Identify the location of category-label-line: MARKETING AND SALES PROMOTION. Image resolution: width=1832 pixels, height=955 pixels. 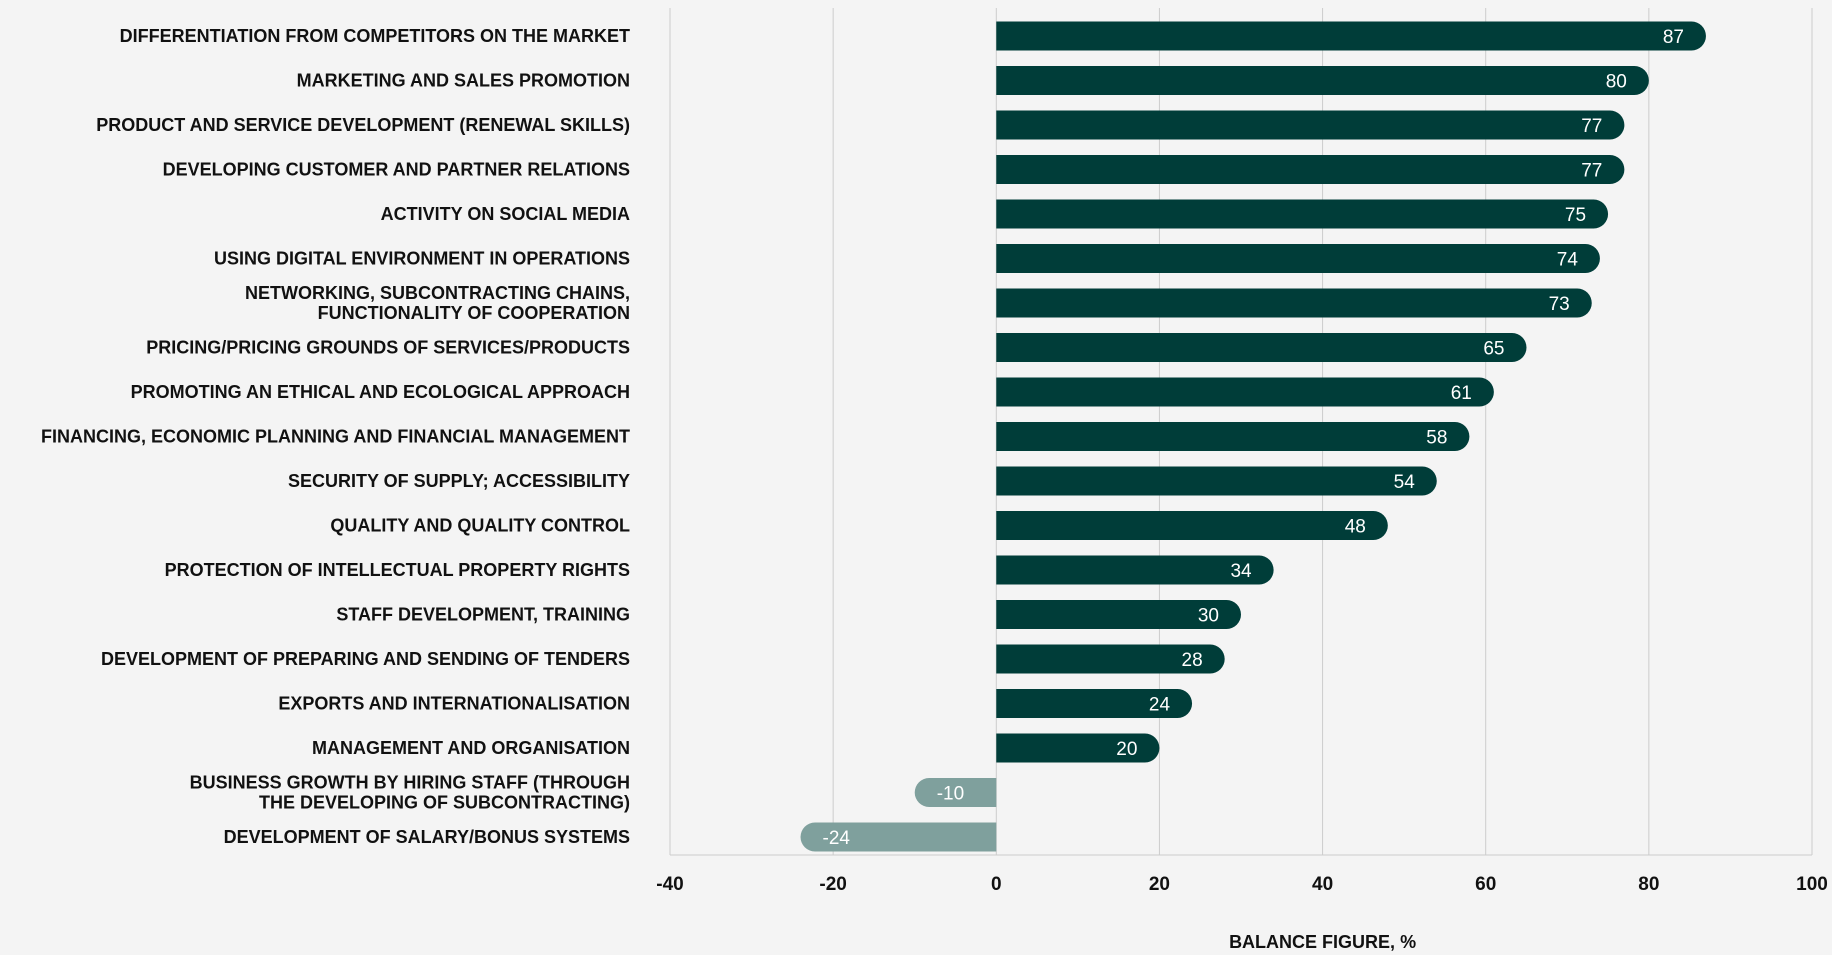
(463, 81).